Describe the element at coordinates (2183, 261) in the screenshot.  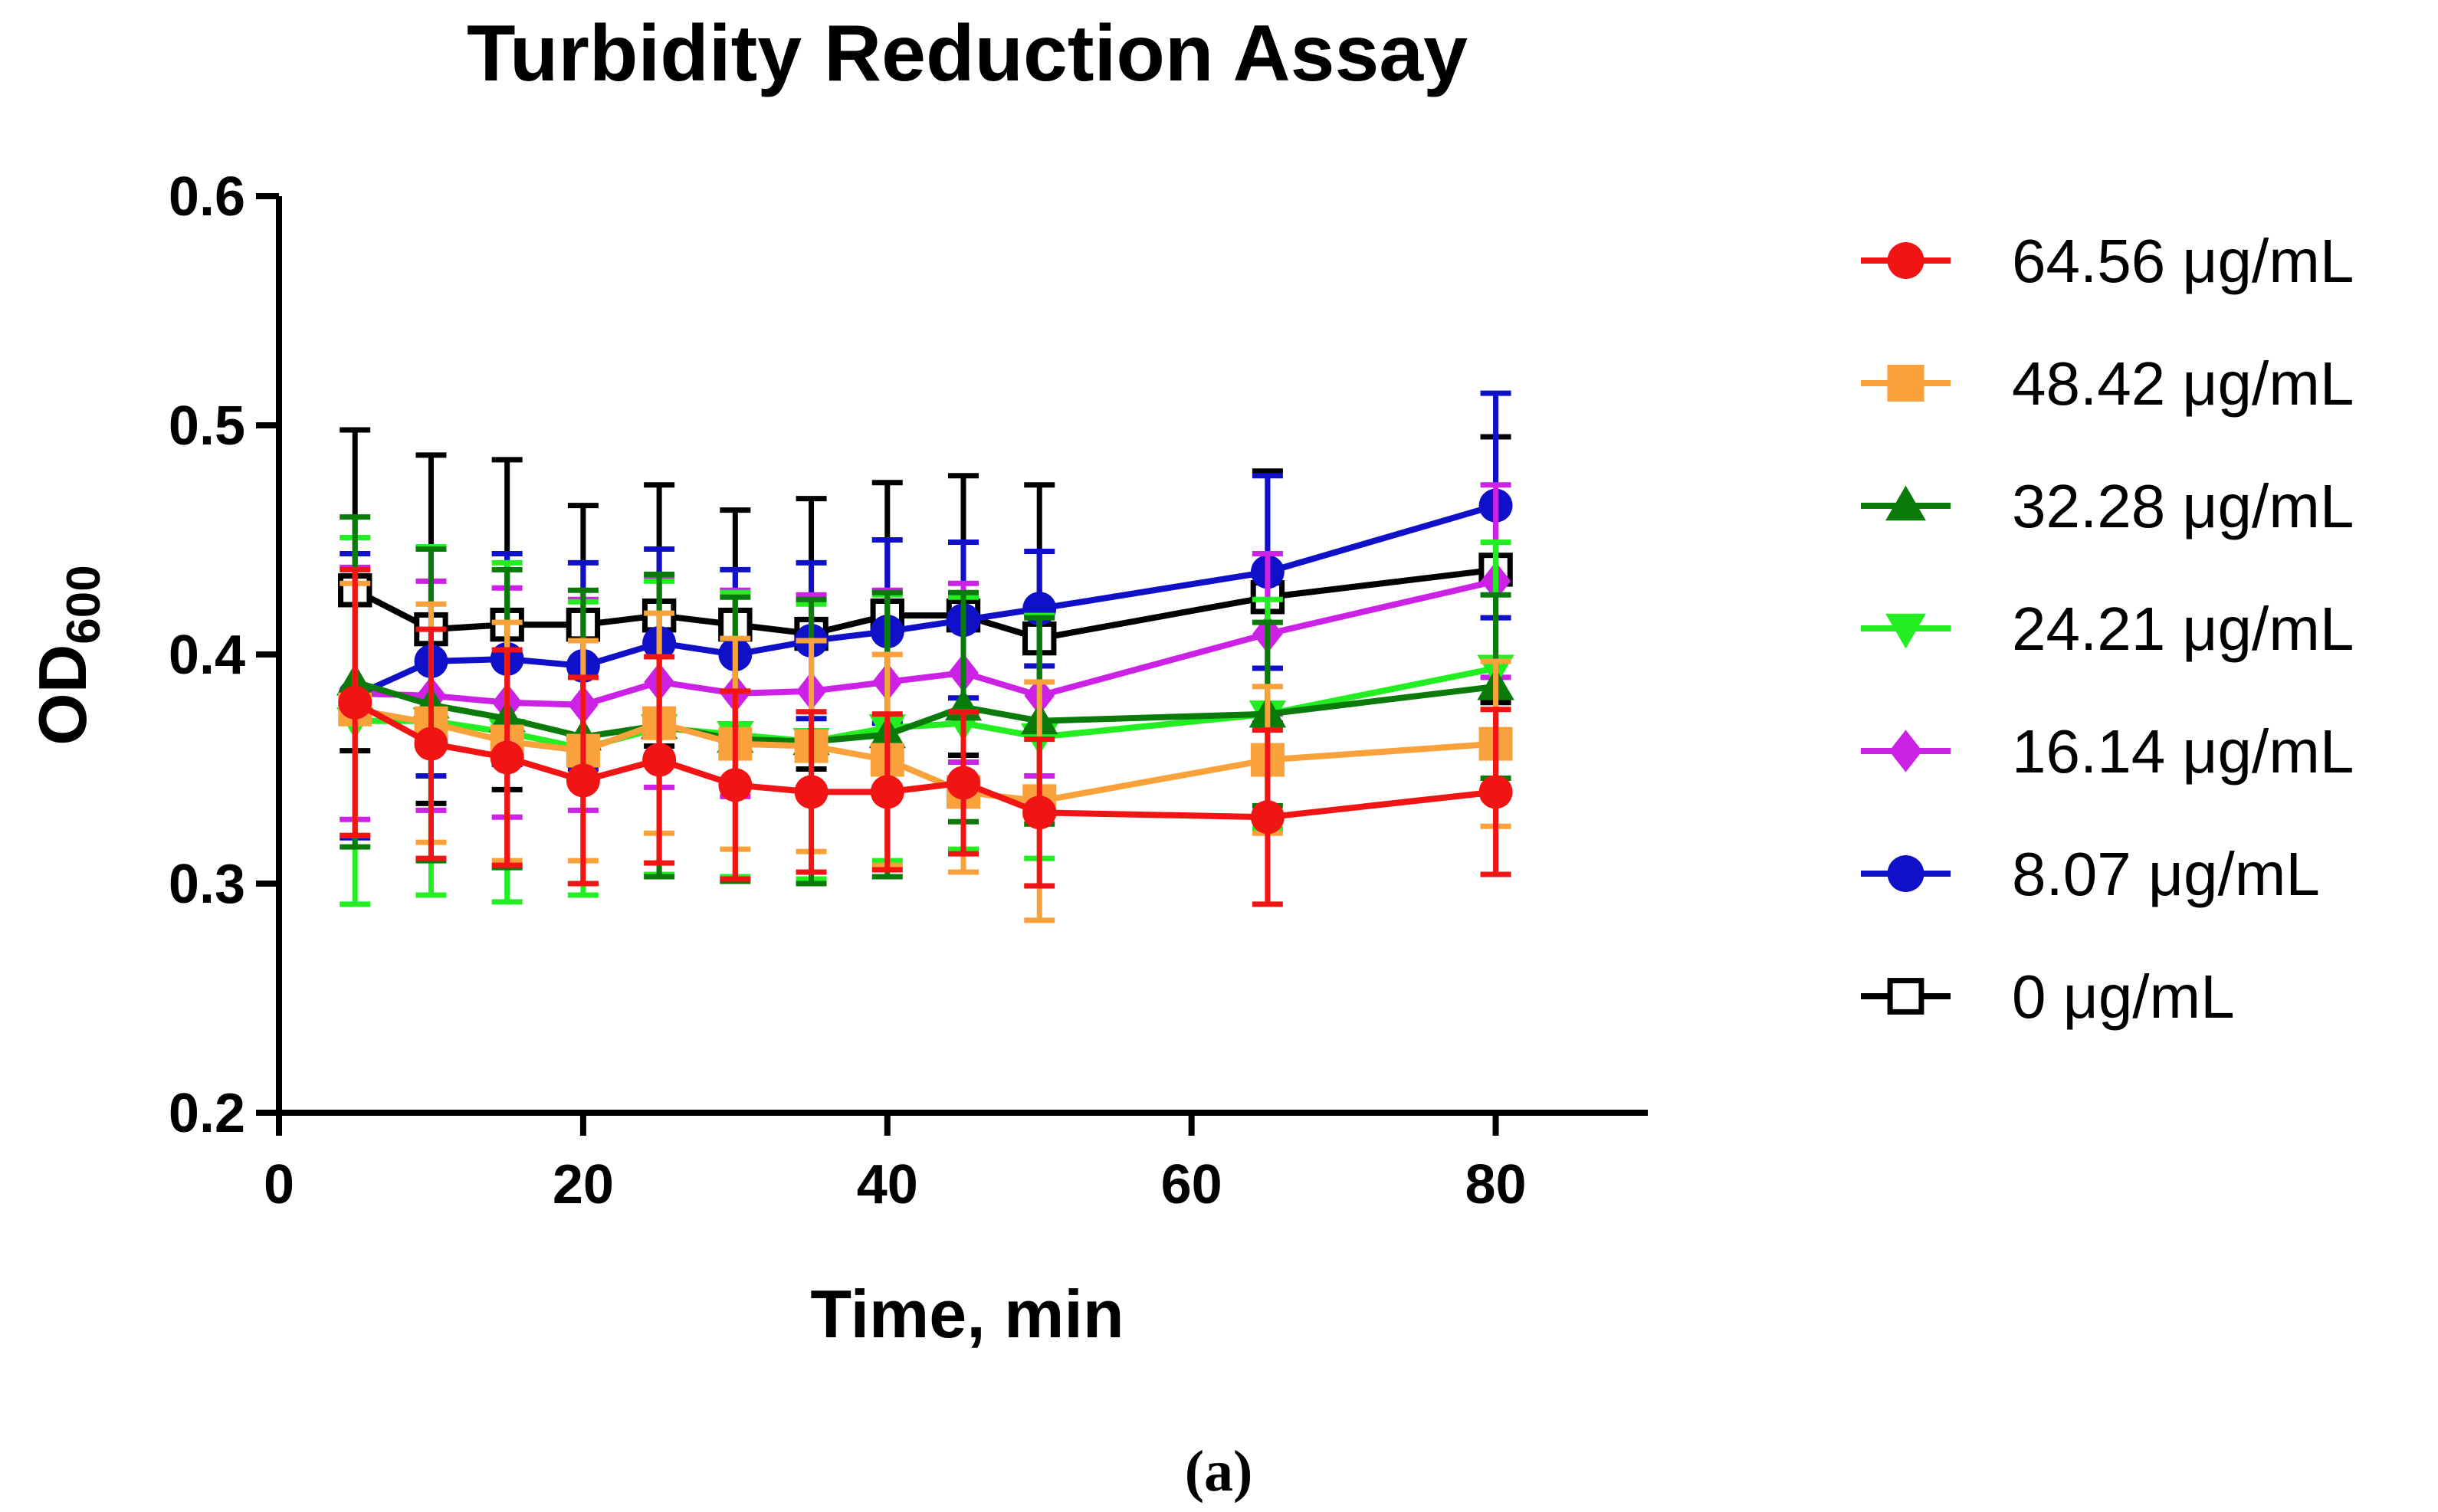
I see `legend-label: 64.56 μg/mL` at that location.